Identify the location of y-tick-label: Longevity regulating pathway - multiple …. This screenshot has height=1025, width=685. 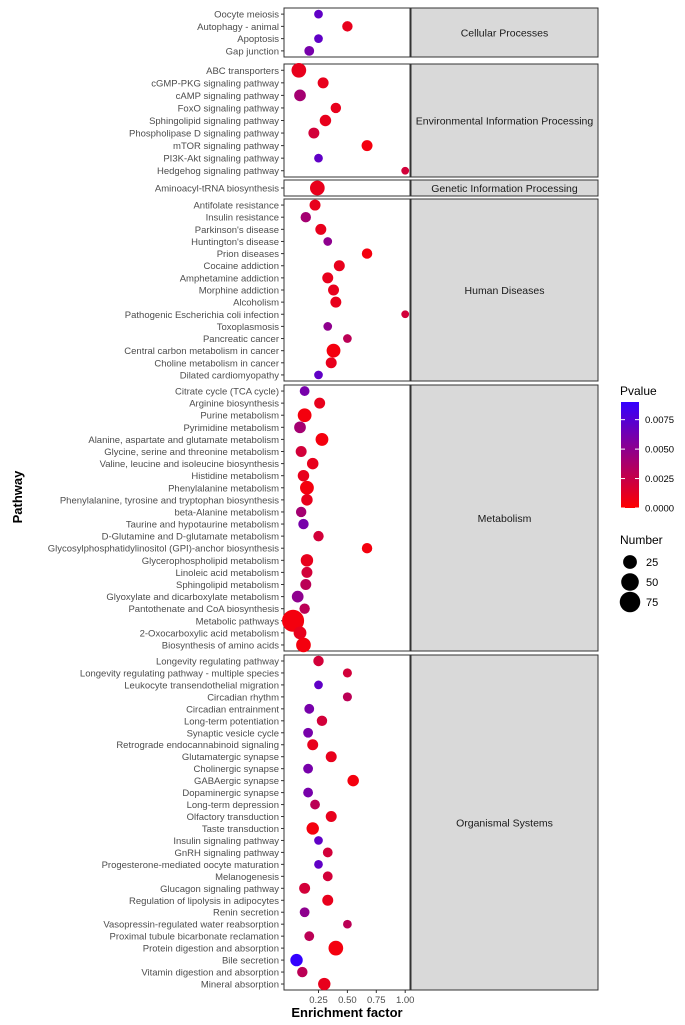
(179, 673).